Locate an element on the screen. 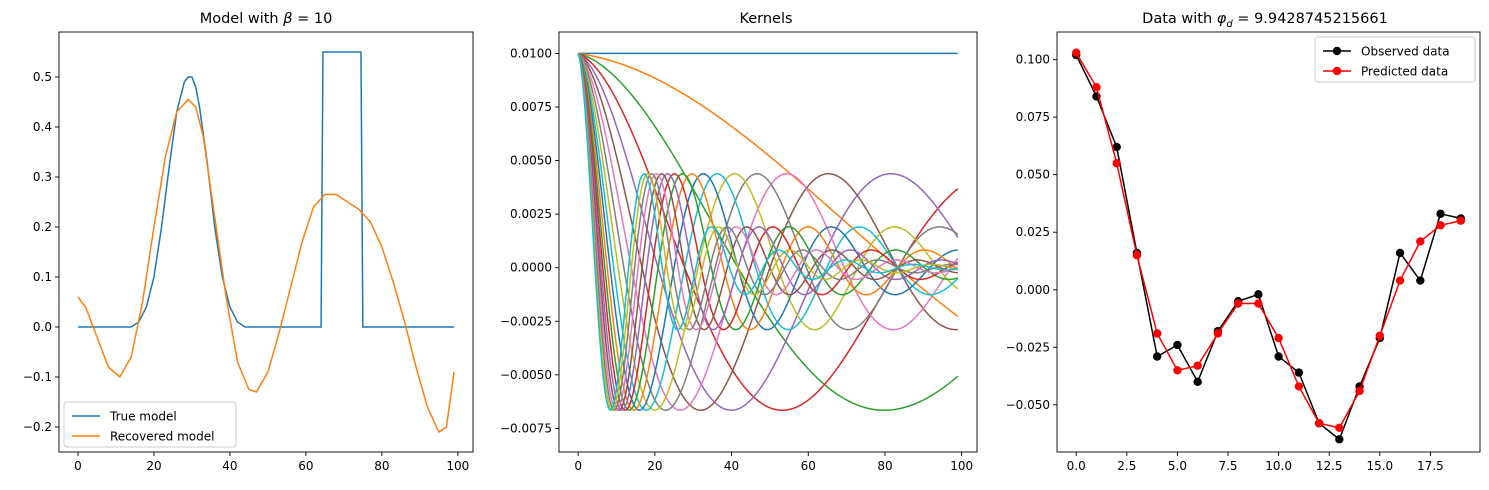 The image size is (1489, 490). y-tick-label: 0.0100 is located at coordinates (531, 53).